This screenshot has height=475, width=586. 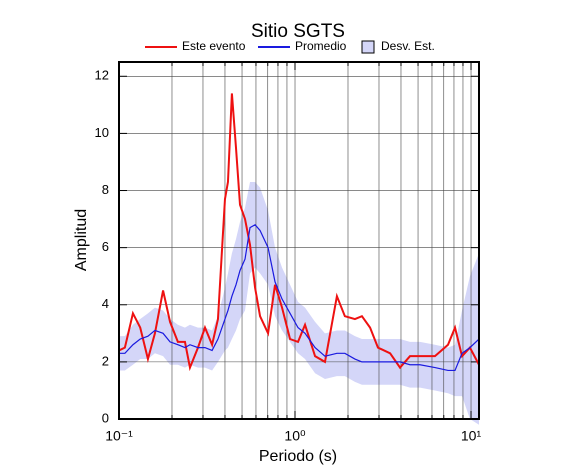 What do you see at coordinates (105, 246) in the screenshot?
I see `y-tick-label: 6` at bounding box center [105, 246].